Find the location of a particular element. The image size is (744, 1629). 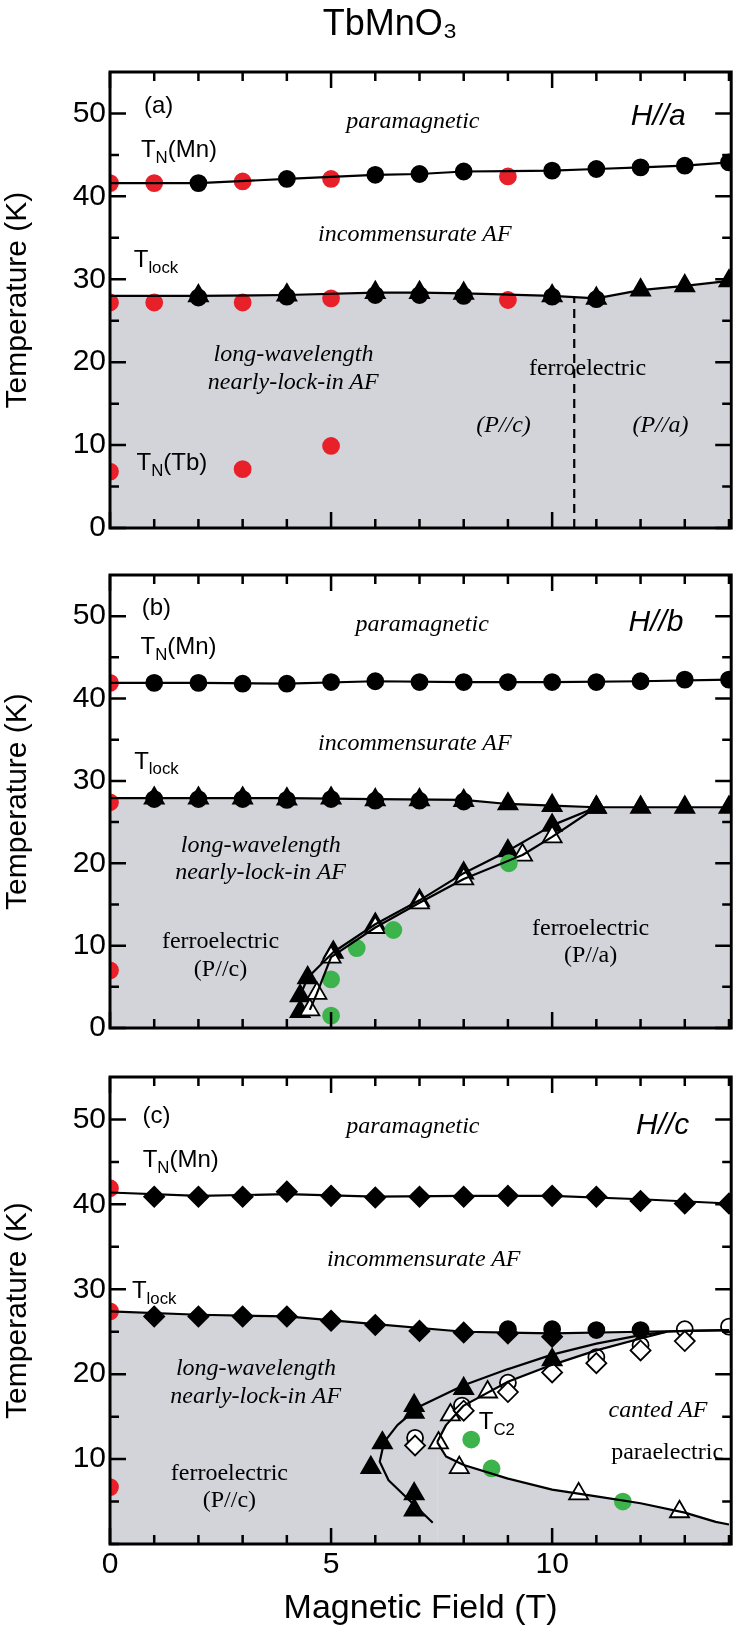

x-tick-label: 10 is located at coordinates (552, 1563).